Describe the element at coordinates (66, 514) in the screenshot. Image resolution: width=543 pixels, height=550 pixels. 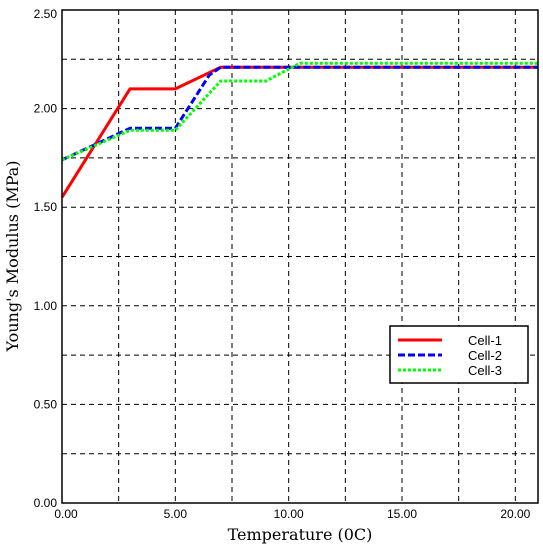
I see `x-tick-label: 0.00` at that location.